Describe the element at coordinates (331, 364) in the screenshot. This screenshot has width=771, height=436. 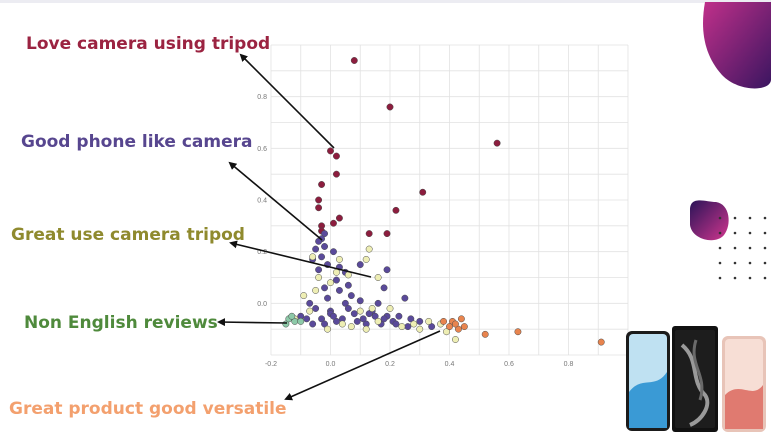
I see `x-tick-label: 0.0` at that location.